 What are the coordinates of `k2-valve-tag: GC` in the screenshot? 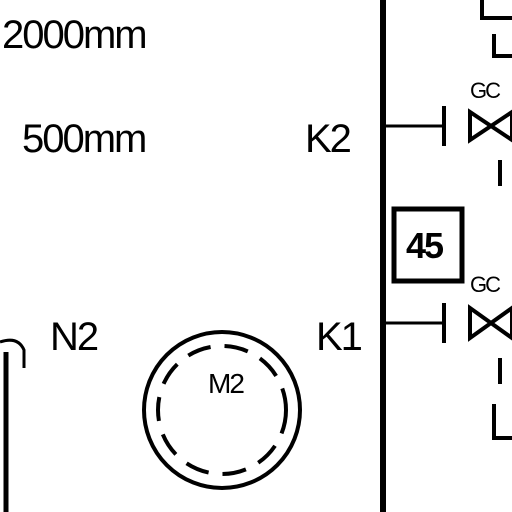 It's located at (485, 90).